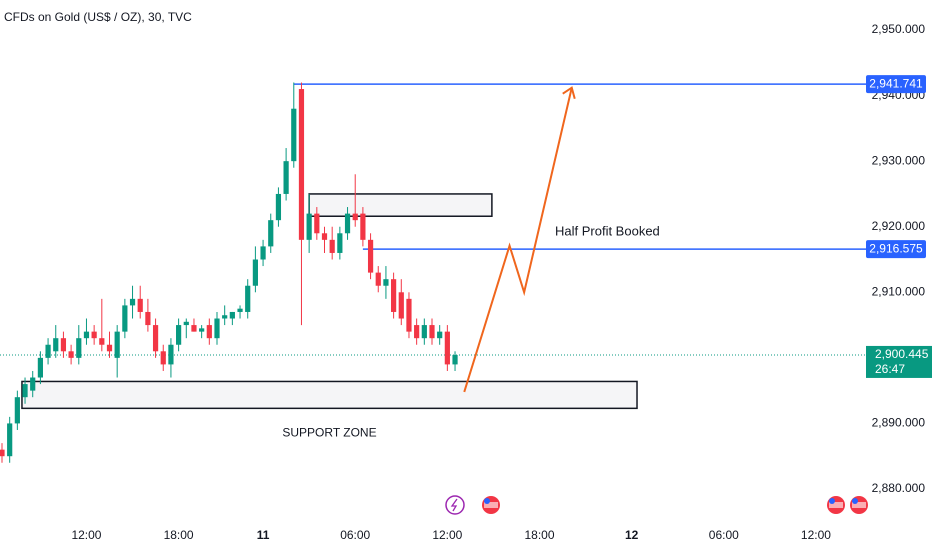  Describe the element at coordinates (899, 423) in the screenshot. I see `y-tick-label: 2,890.000` at that location.